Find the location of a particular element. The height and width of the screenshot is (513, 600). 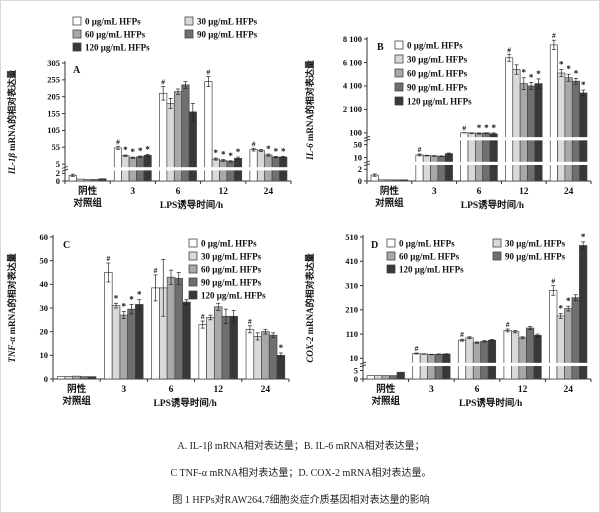

caption-line-cd: C TNF-α mRNA相对表达量；D. COX-2 mRNA相对表达量。 is located at coordinates (301, 473).